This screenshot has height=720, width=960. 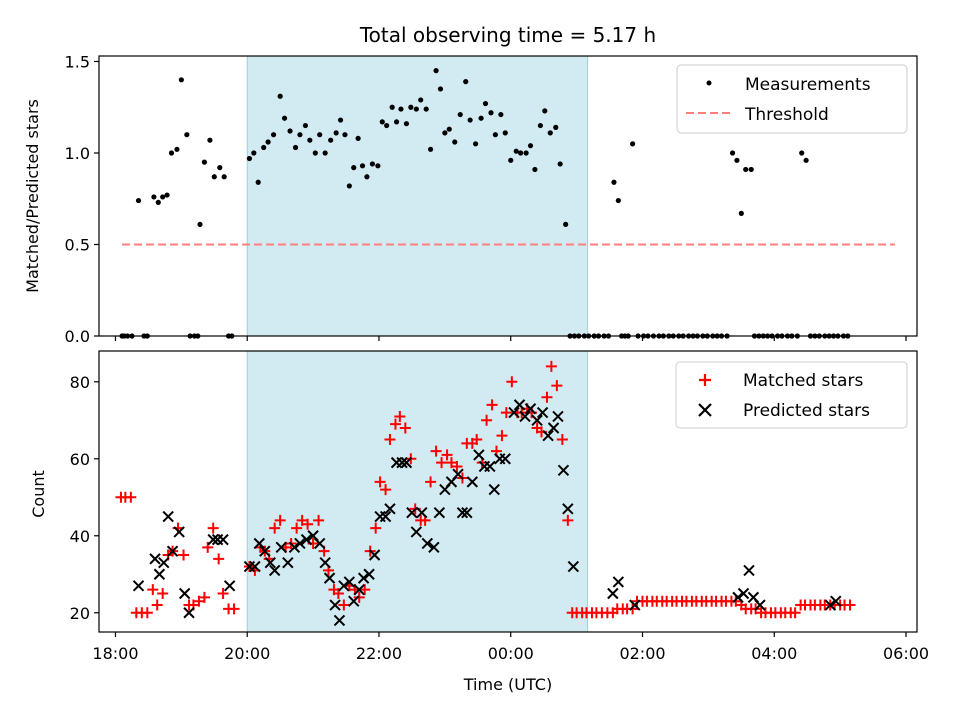 What do you see at coordinates (80, 459) in the screenshot?
I see `y-tick-label: 60` at bounding box center [80, 459].